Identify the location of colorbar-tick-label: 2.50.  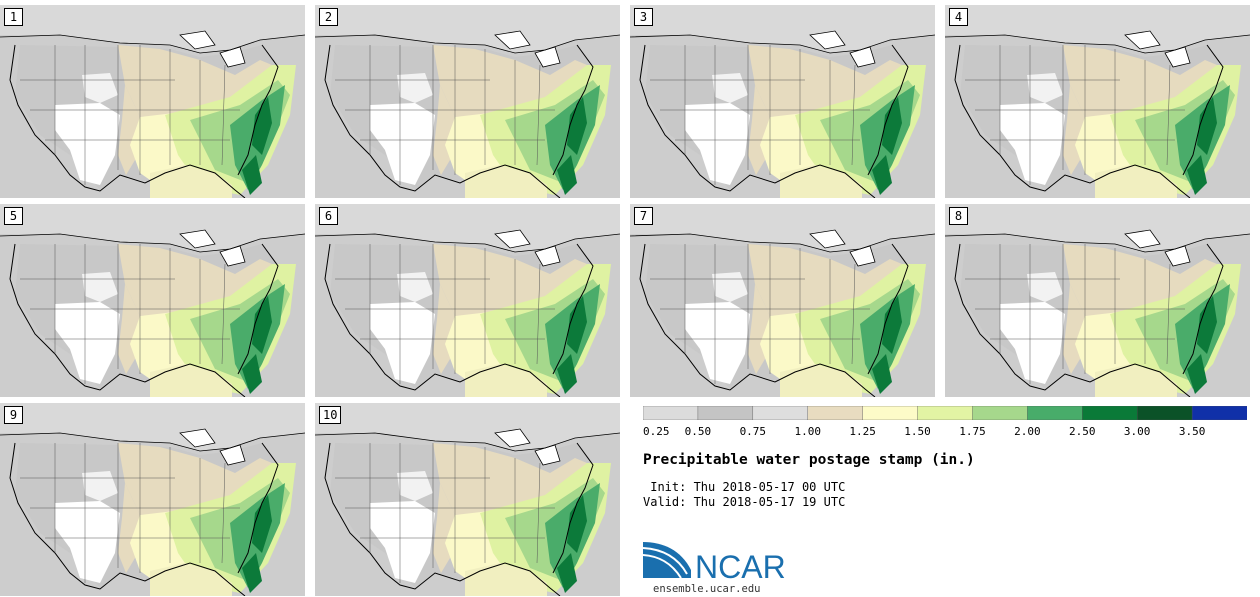
(1082, 431).